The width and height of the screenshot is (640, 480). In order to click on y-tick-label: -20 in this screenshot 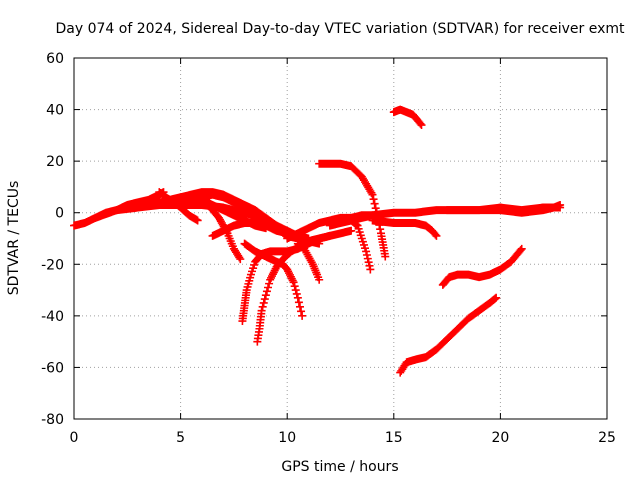, I will do `click(52, 265)`.